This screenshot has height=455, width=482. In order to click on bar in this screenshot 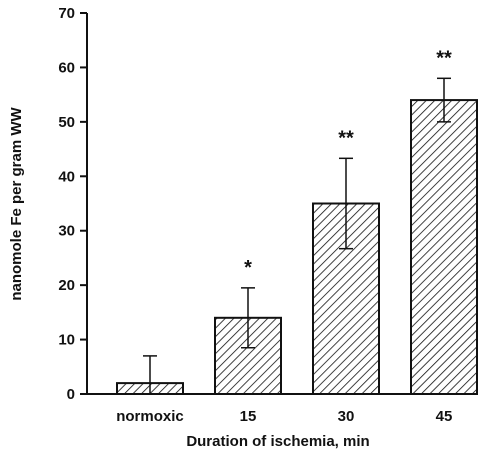, I will do `click(444, 247)`.